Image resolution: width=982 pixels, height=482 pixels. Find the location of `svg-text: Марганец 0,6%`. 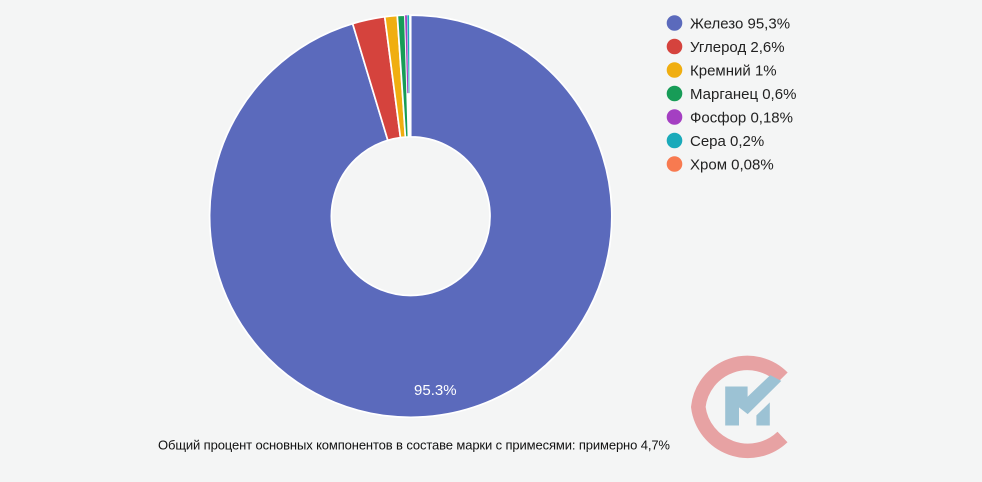

svg-text: Марганец 0,6% is located at coordinates (743, 94).